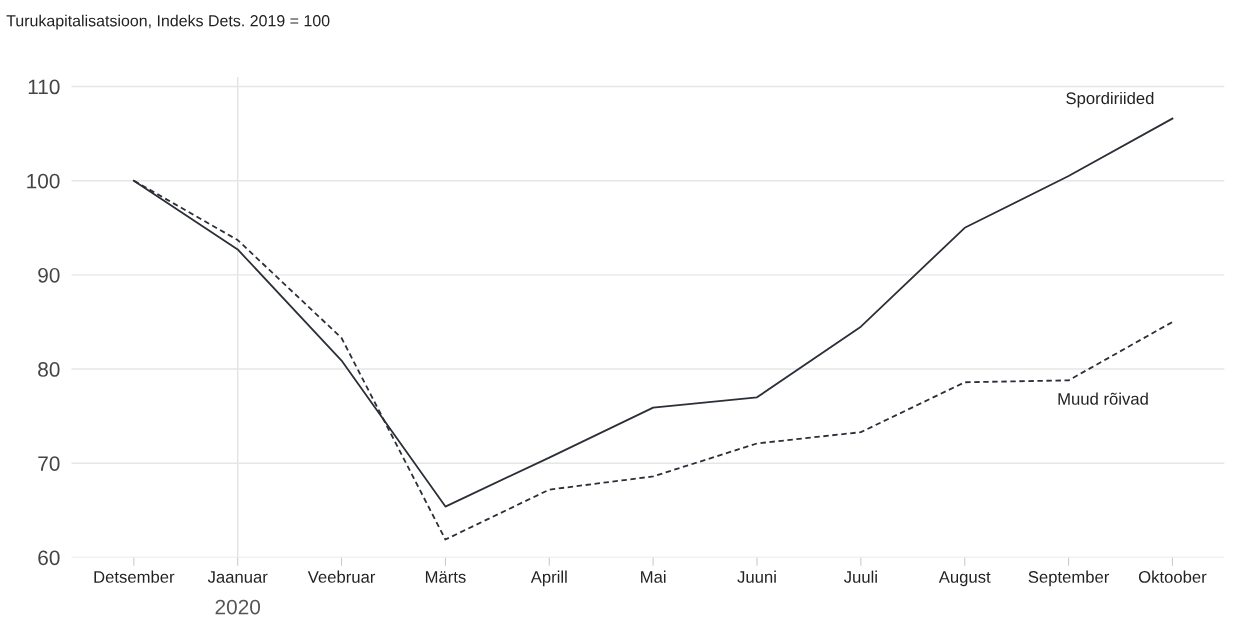  Describe the element at coordinates (341, 576) in the screenshot. I see `x-tick-label: Veebruar` at that location.